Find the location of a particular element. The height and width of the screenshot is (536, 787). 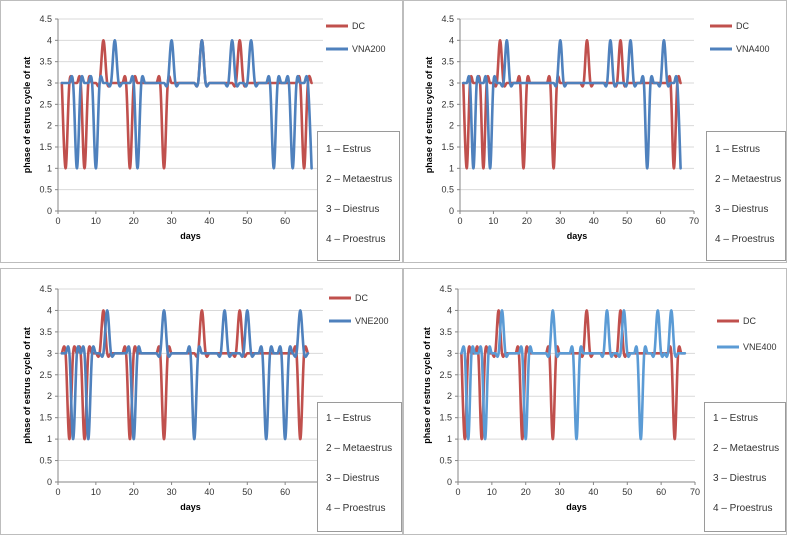

series-line-vna400 is located at coordinates (572, 104).